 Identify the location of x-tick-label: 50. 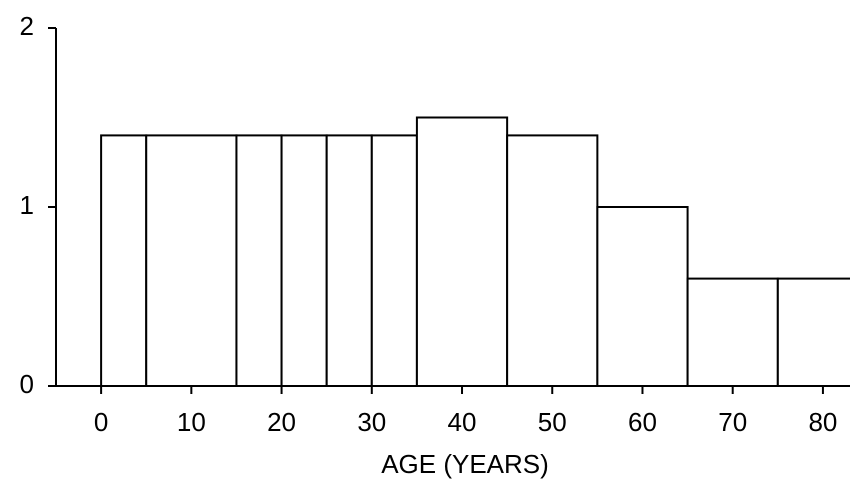
(552, 422).